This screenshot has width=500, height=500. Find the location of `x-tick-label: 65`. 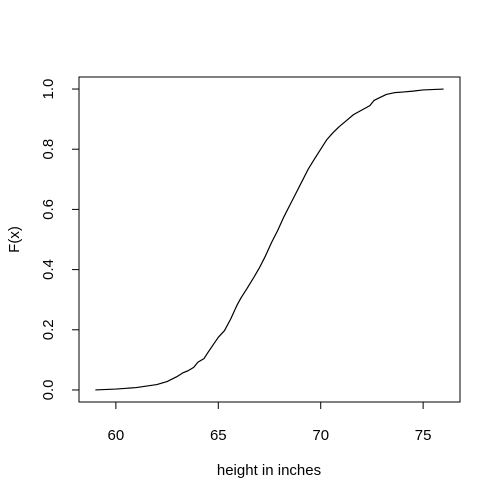

x-tick-label: 65 is located at coordinates (218, 435).